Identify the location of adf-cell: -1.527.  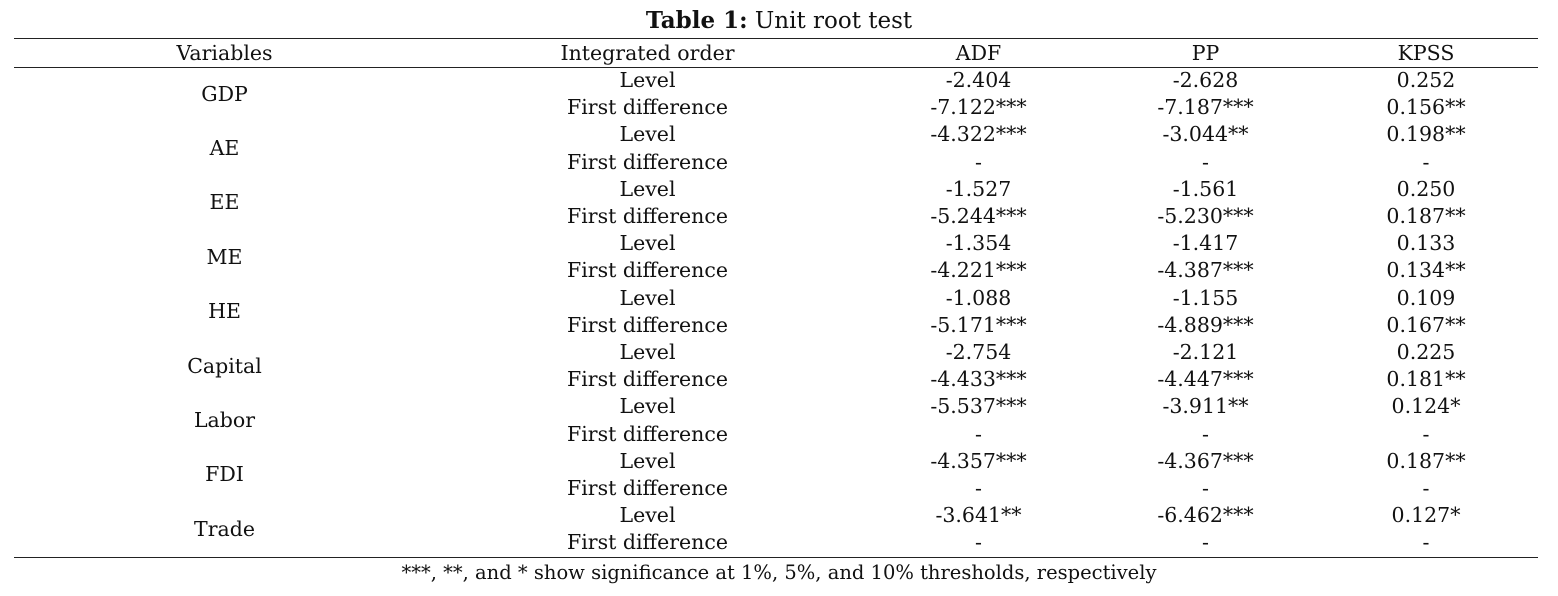
(978, 188).